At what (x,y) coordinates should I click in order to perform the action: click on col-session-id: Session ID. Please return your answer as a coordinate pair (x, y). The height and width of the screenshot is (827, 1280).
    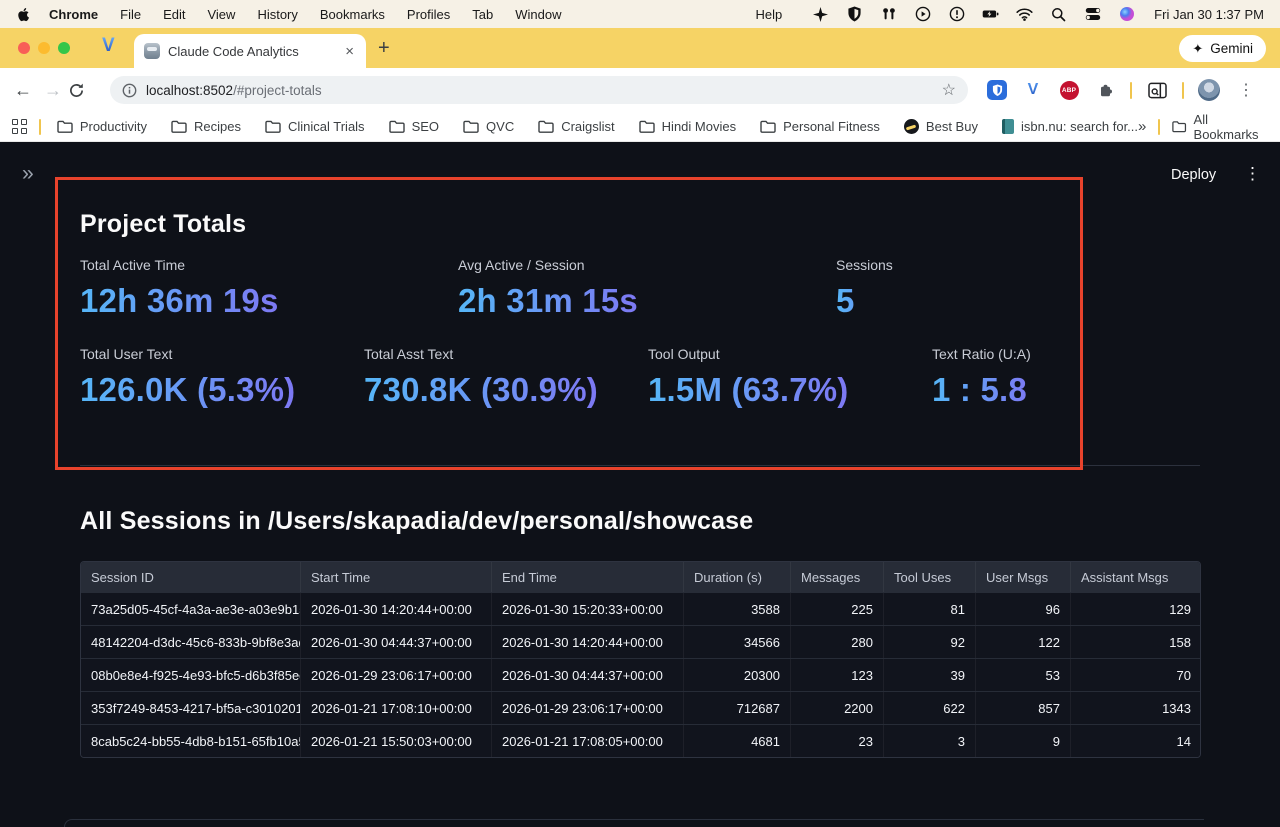
    Looking at the image, I should click on (191, 577).